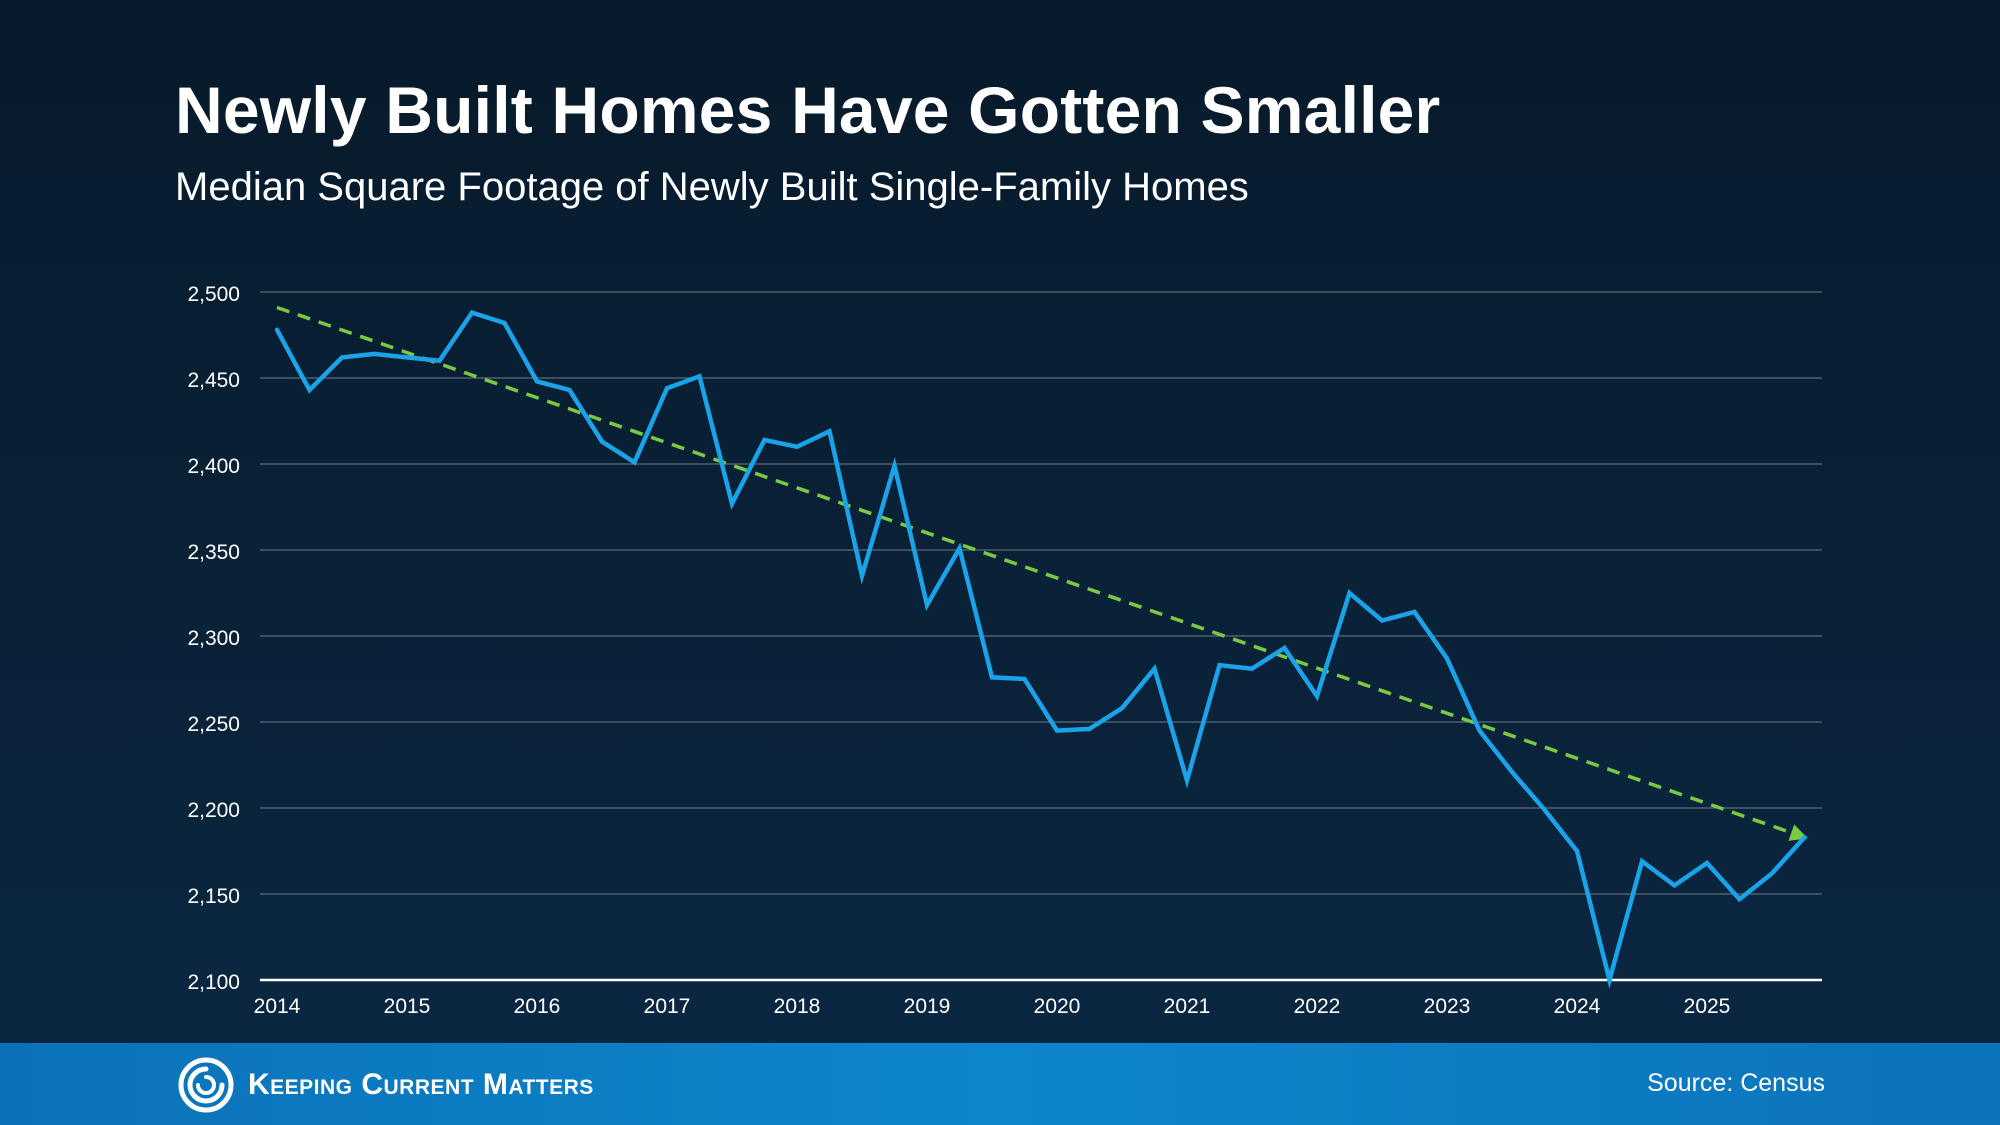 This screenshot has height=1125, width=2000. What do you see at coordinates (1736, 1083) in the screenshot?
I see `source-note: Source: Census` at bounding box center [1736, 1083].